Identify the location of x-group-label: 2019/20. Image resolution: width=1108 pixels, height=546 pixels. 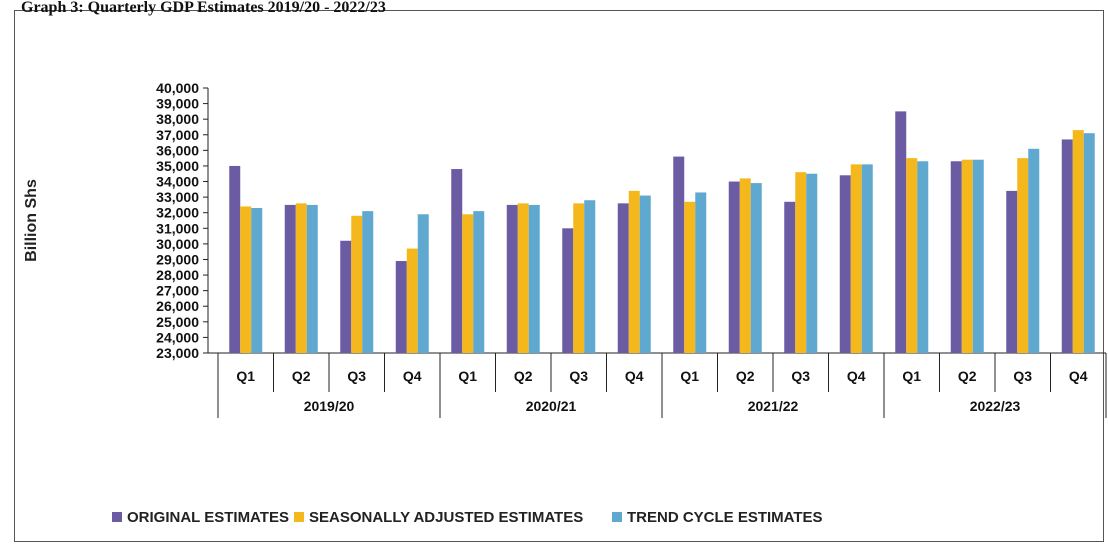
(329, 406).